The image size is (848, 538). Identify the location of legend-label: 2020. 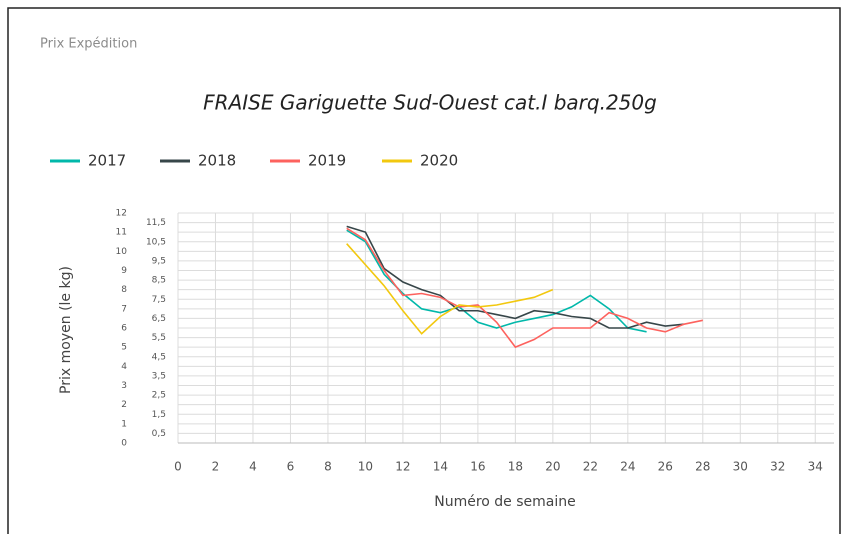
(439, 161).